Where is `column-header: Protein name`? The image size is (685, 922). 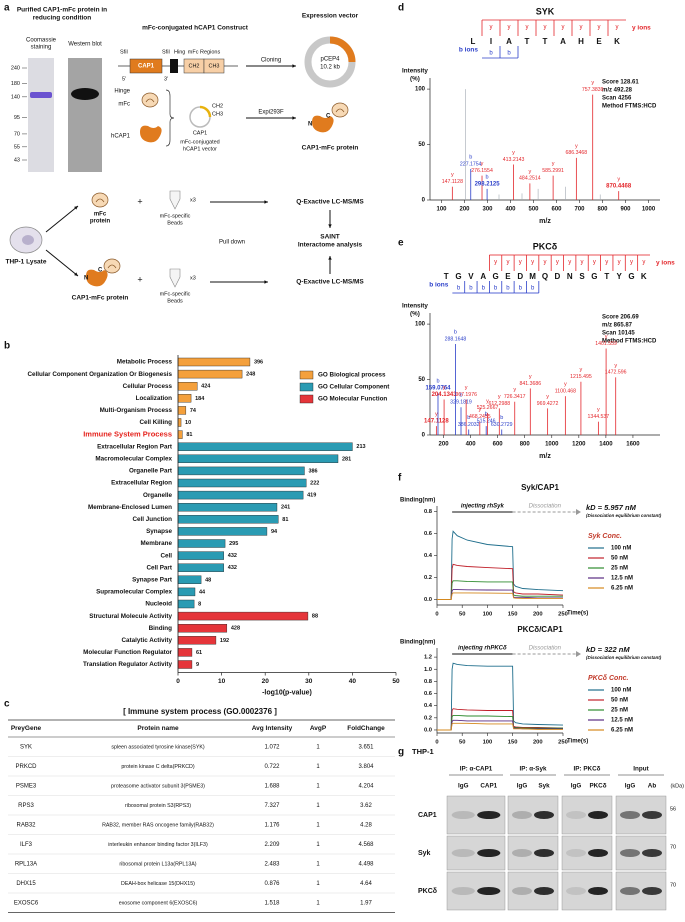
column-header: Protein name is located at coordinates (158, 728).